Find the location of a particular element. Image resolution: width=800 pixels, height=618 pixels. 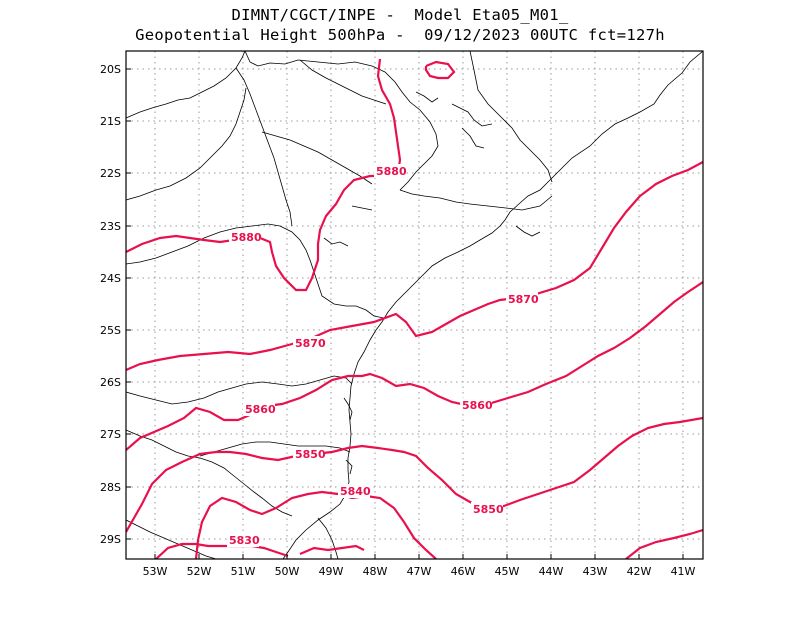

lon-label: 43W is located at coordinates (595, 571).